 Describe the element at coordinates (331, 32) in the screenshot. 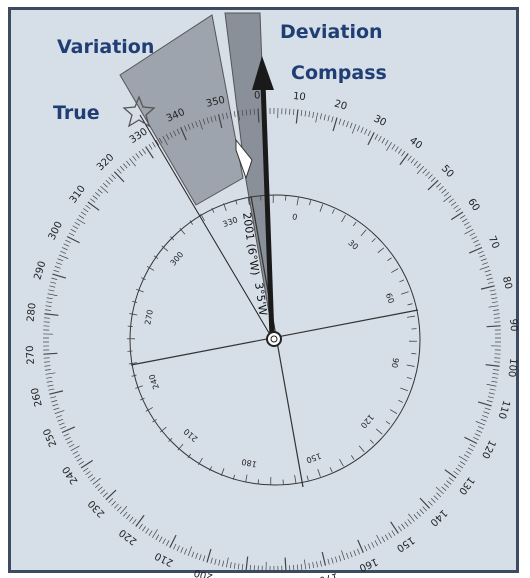

I see `deviation-label: Deviation` at that location.